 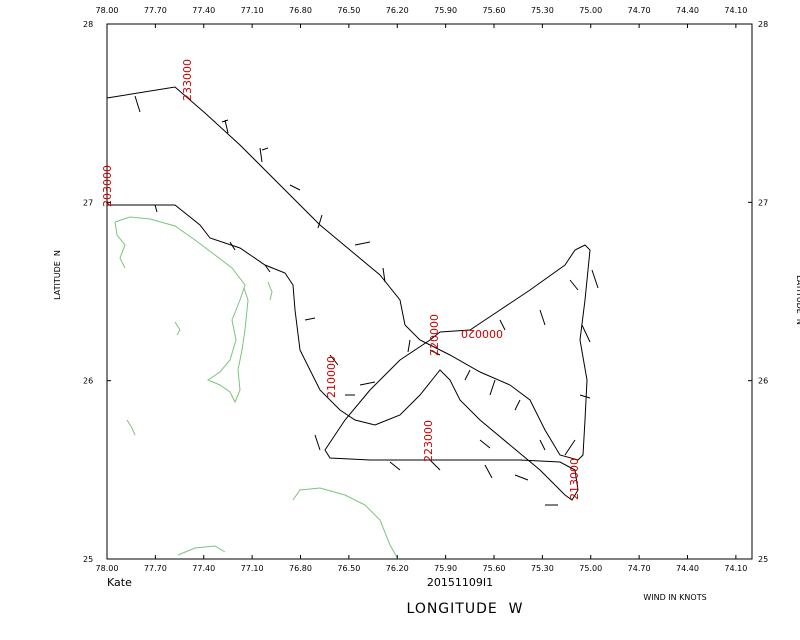 What do you see at coordinates (590, 10) in the screenshot?
I see `x-tick-label-top: 75.00` at bounding box center [590, 10].